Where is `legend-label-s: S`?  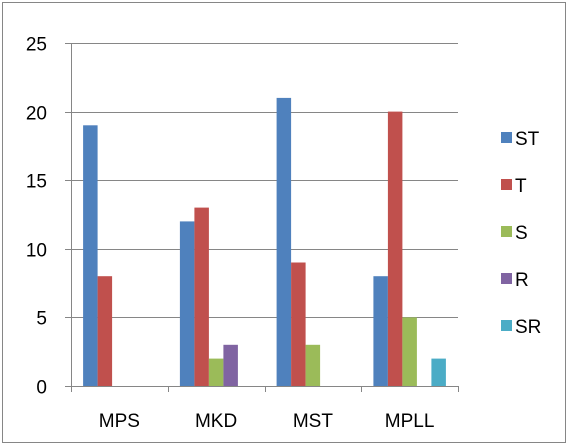
legend-label-s: S is located at coordinates (521, 233).